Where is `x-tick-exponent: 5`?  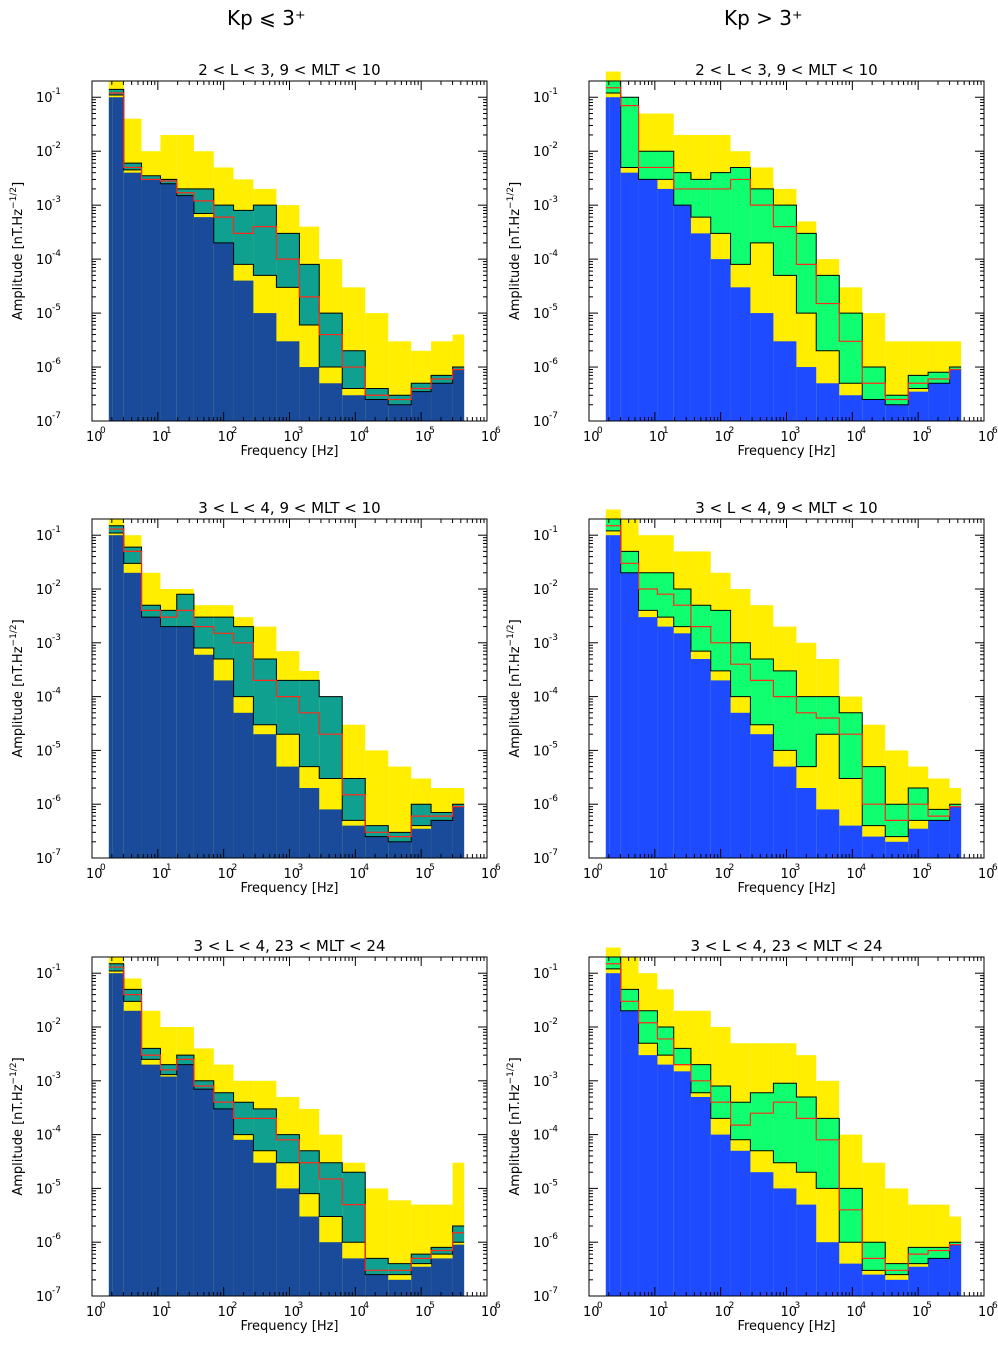
x-tick-exponent: 5 is located at coordinates (432, 431).